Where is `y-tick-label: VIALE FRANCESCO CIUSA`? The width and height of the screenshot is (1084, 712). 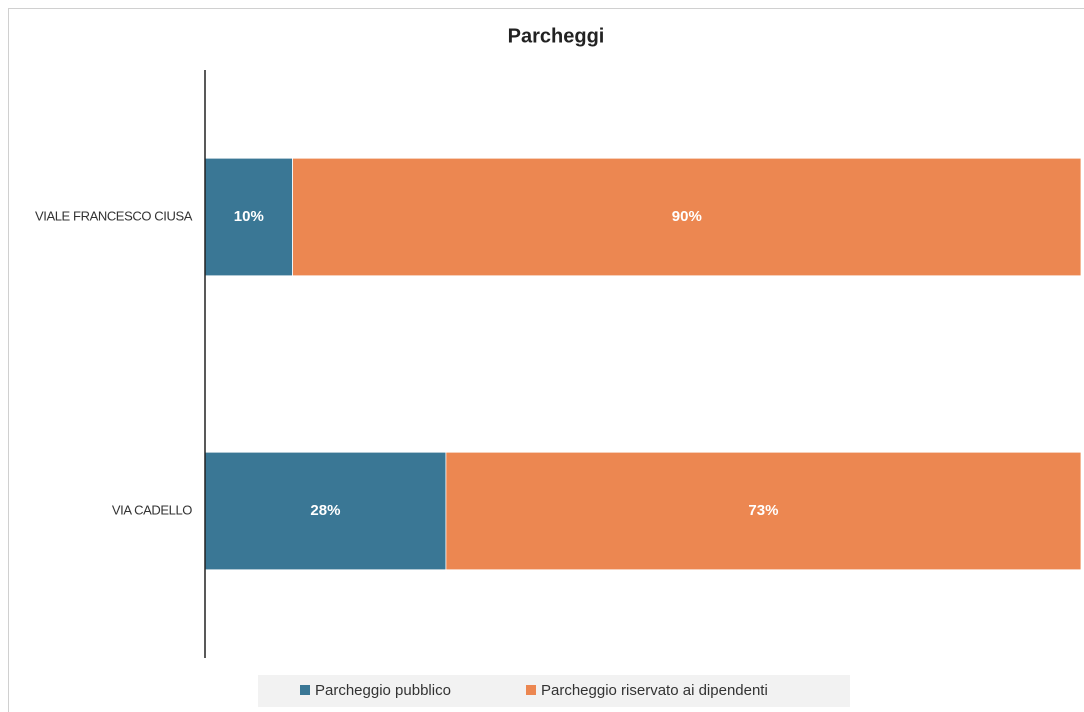
y-tick-label: VIALE FRANCESCO CIUSA is located at coordinates (114, 215).